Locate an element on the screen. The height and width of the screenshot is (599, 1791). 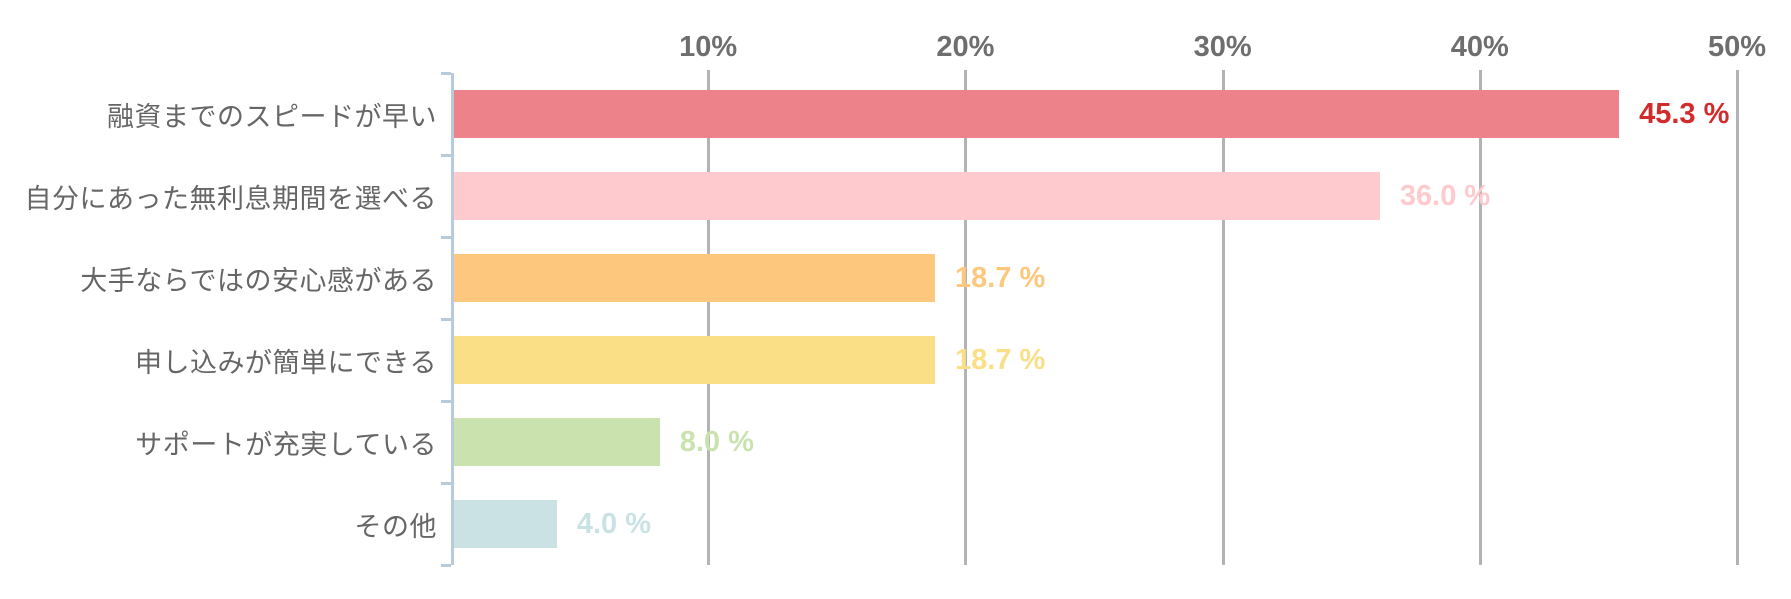
chart-row: 大手ならではの安心感がある 18.7 % is located at coordinates (895, 278).